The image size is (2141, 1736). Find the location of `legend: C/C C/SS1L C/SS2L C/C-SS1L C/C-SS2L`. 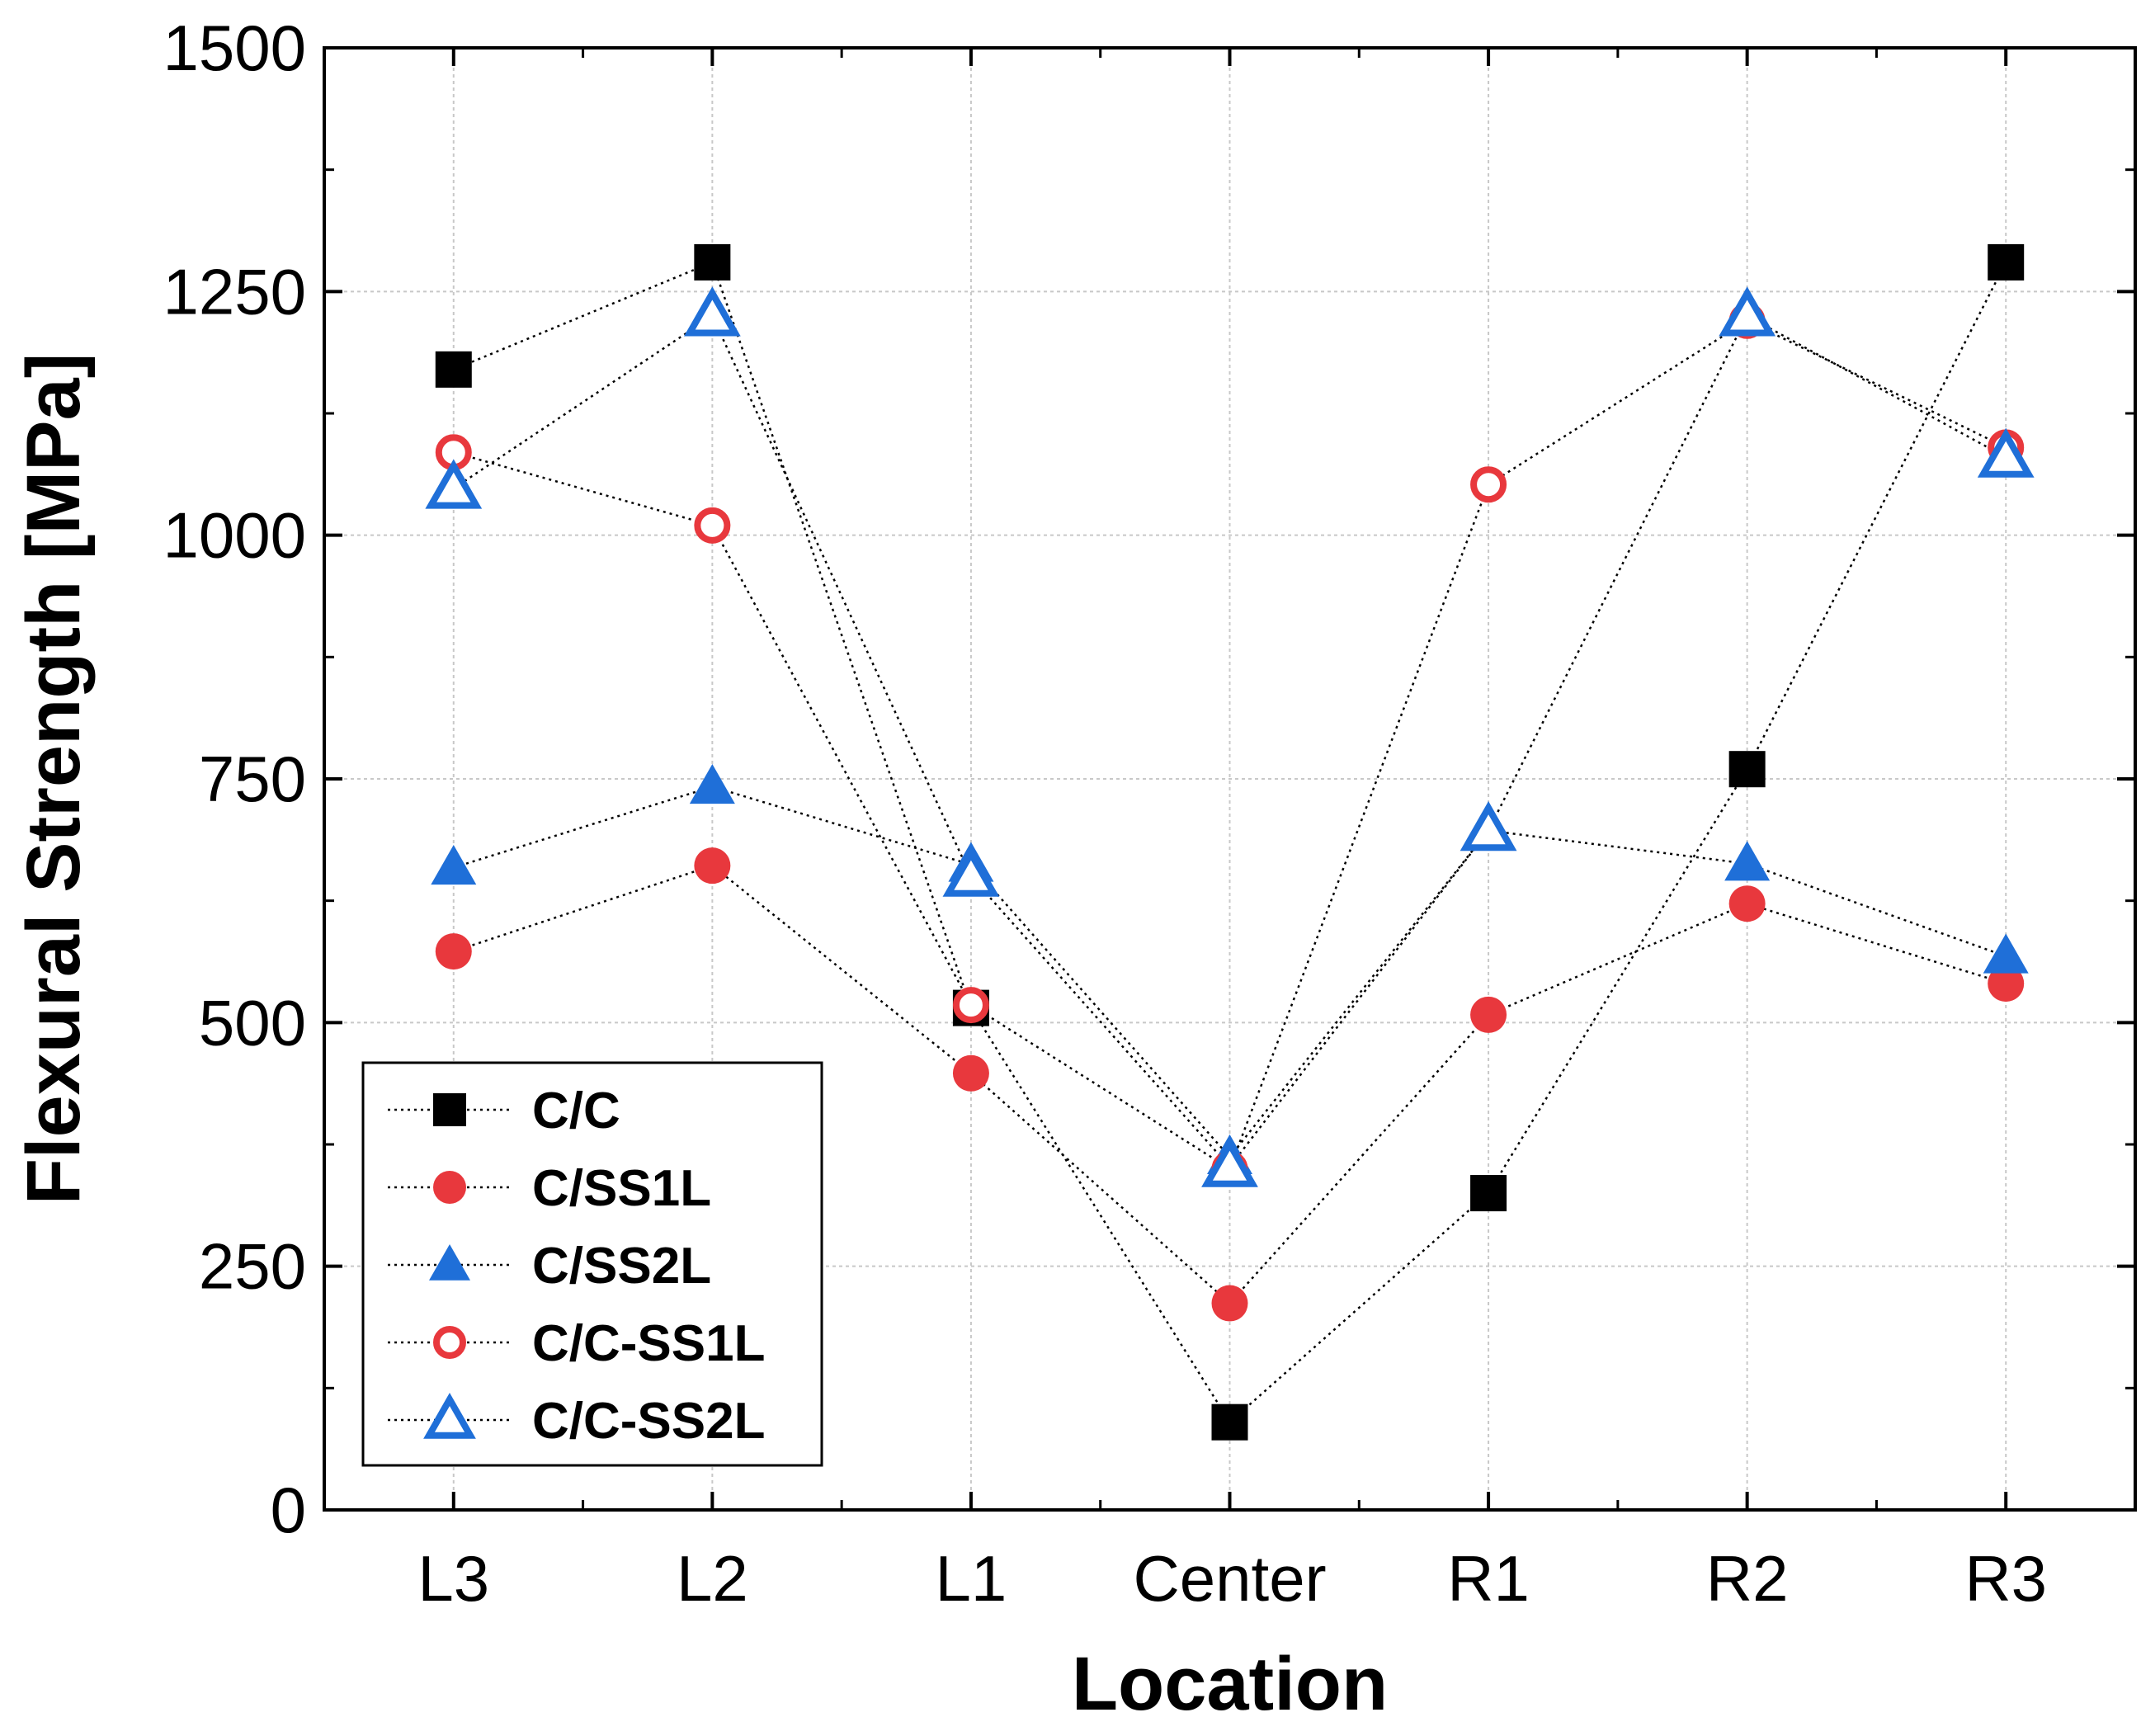

legend: C/C C/SS1L C/SS2L C/C-SS1L C/C-SS2L is located at coordinates (592, 1264).